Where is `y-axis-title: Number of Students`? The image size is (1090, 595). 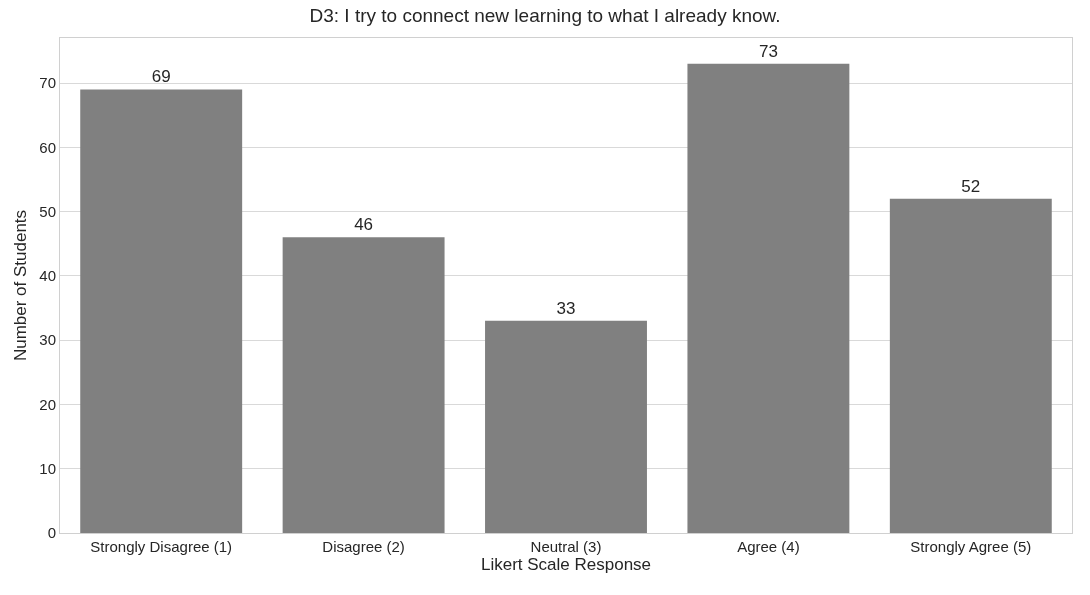 y-axis-title: Number of Students is located at coordinates (20, 285).